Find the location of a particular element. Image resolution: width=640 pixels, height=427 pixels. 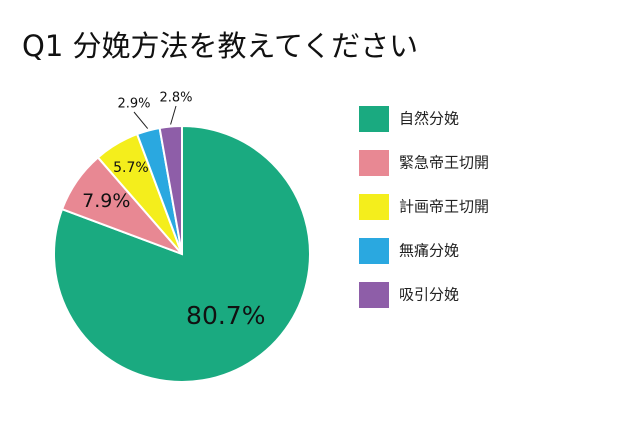

leader-line-painless is located at coordinates (141, 120).